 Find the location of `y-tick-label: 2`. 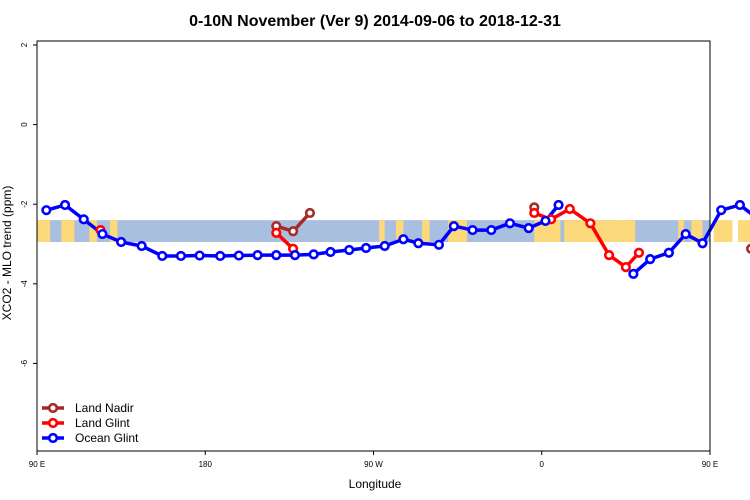

y-tick-label: 2 is located at coordinates (24, 44).